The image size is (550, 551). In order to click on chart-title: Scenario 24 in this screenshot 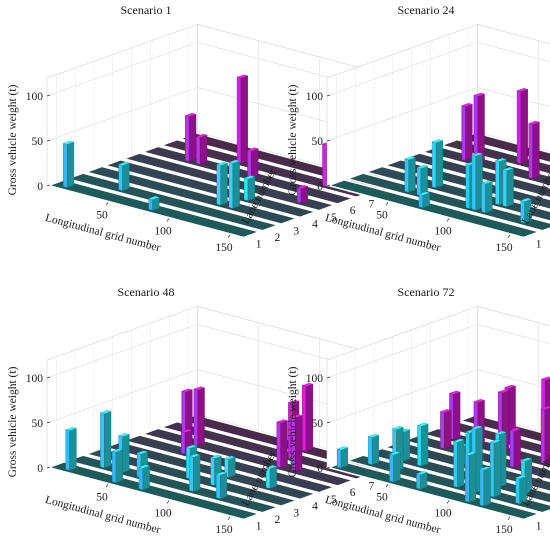, I will do `click(426, 10)`.